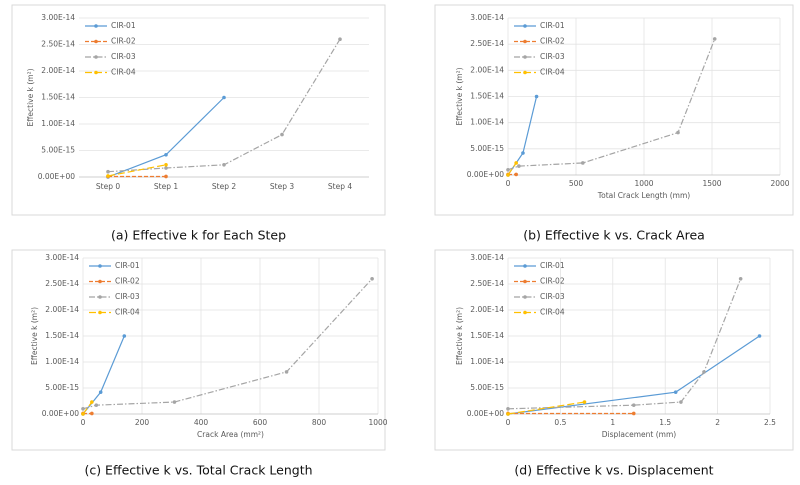 This screenshot has width=800, height=485. I want to click on x-tick-label: Step 3, so click(282, 186).